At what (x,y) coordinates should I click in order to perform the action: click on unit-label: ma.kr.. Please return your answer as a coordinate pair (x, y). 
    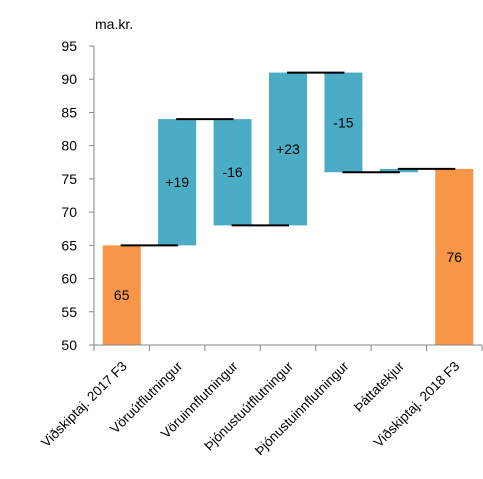
    Looking at the image, I should click on (114, 24).